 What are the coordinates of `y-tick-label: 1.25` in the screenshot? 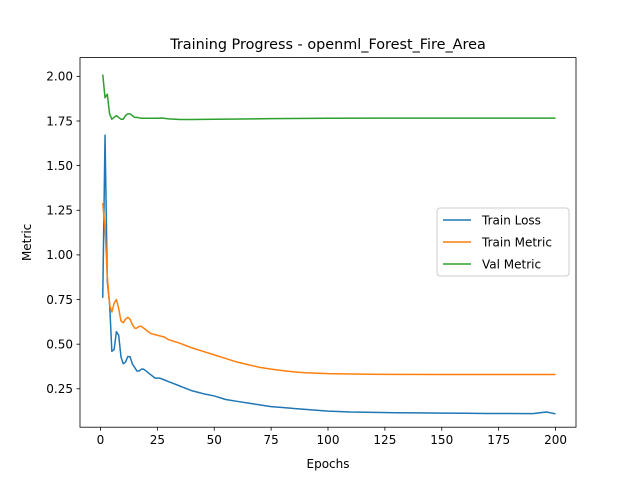 It's located at (59, 211).